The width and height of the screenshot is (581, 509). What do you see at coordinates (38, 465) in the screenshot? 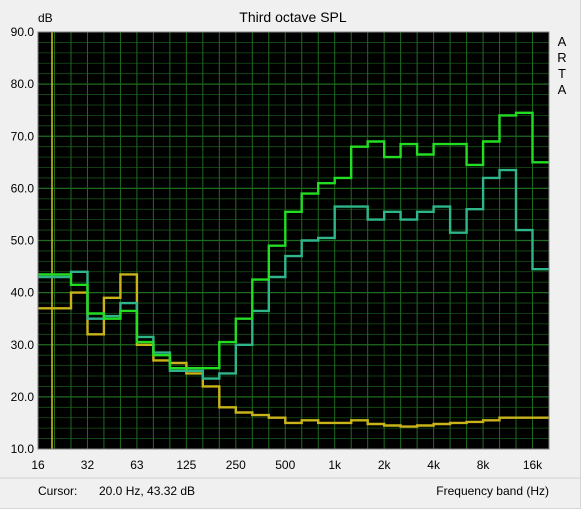
I see `x-tick-label: 16` at bounding box center [38, 465].